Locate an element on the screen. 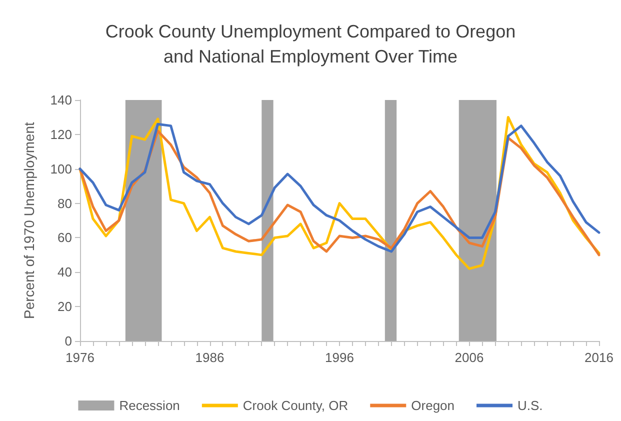  legend-label: Oregon is located at coordinates (433, 405).